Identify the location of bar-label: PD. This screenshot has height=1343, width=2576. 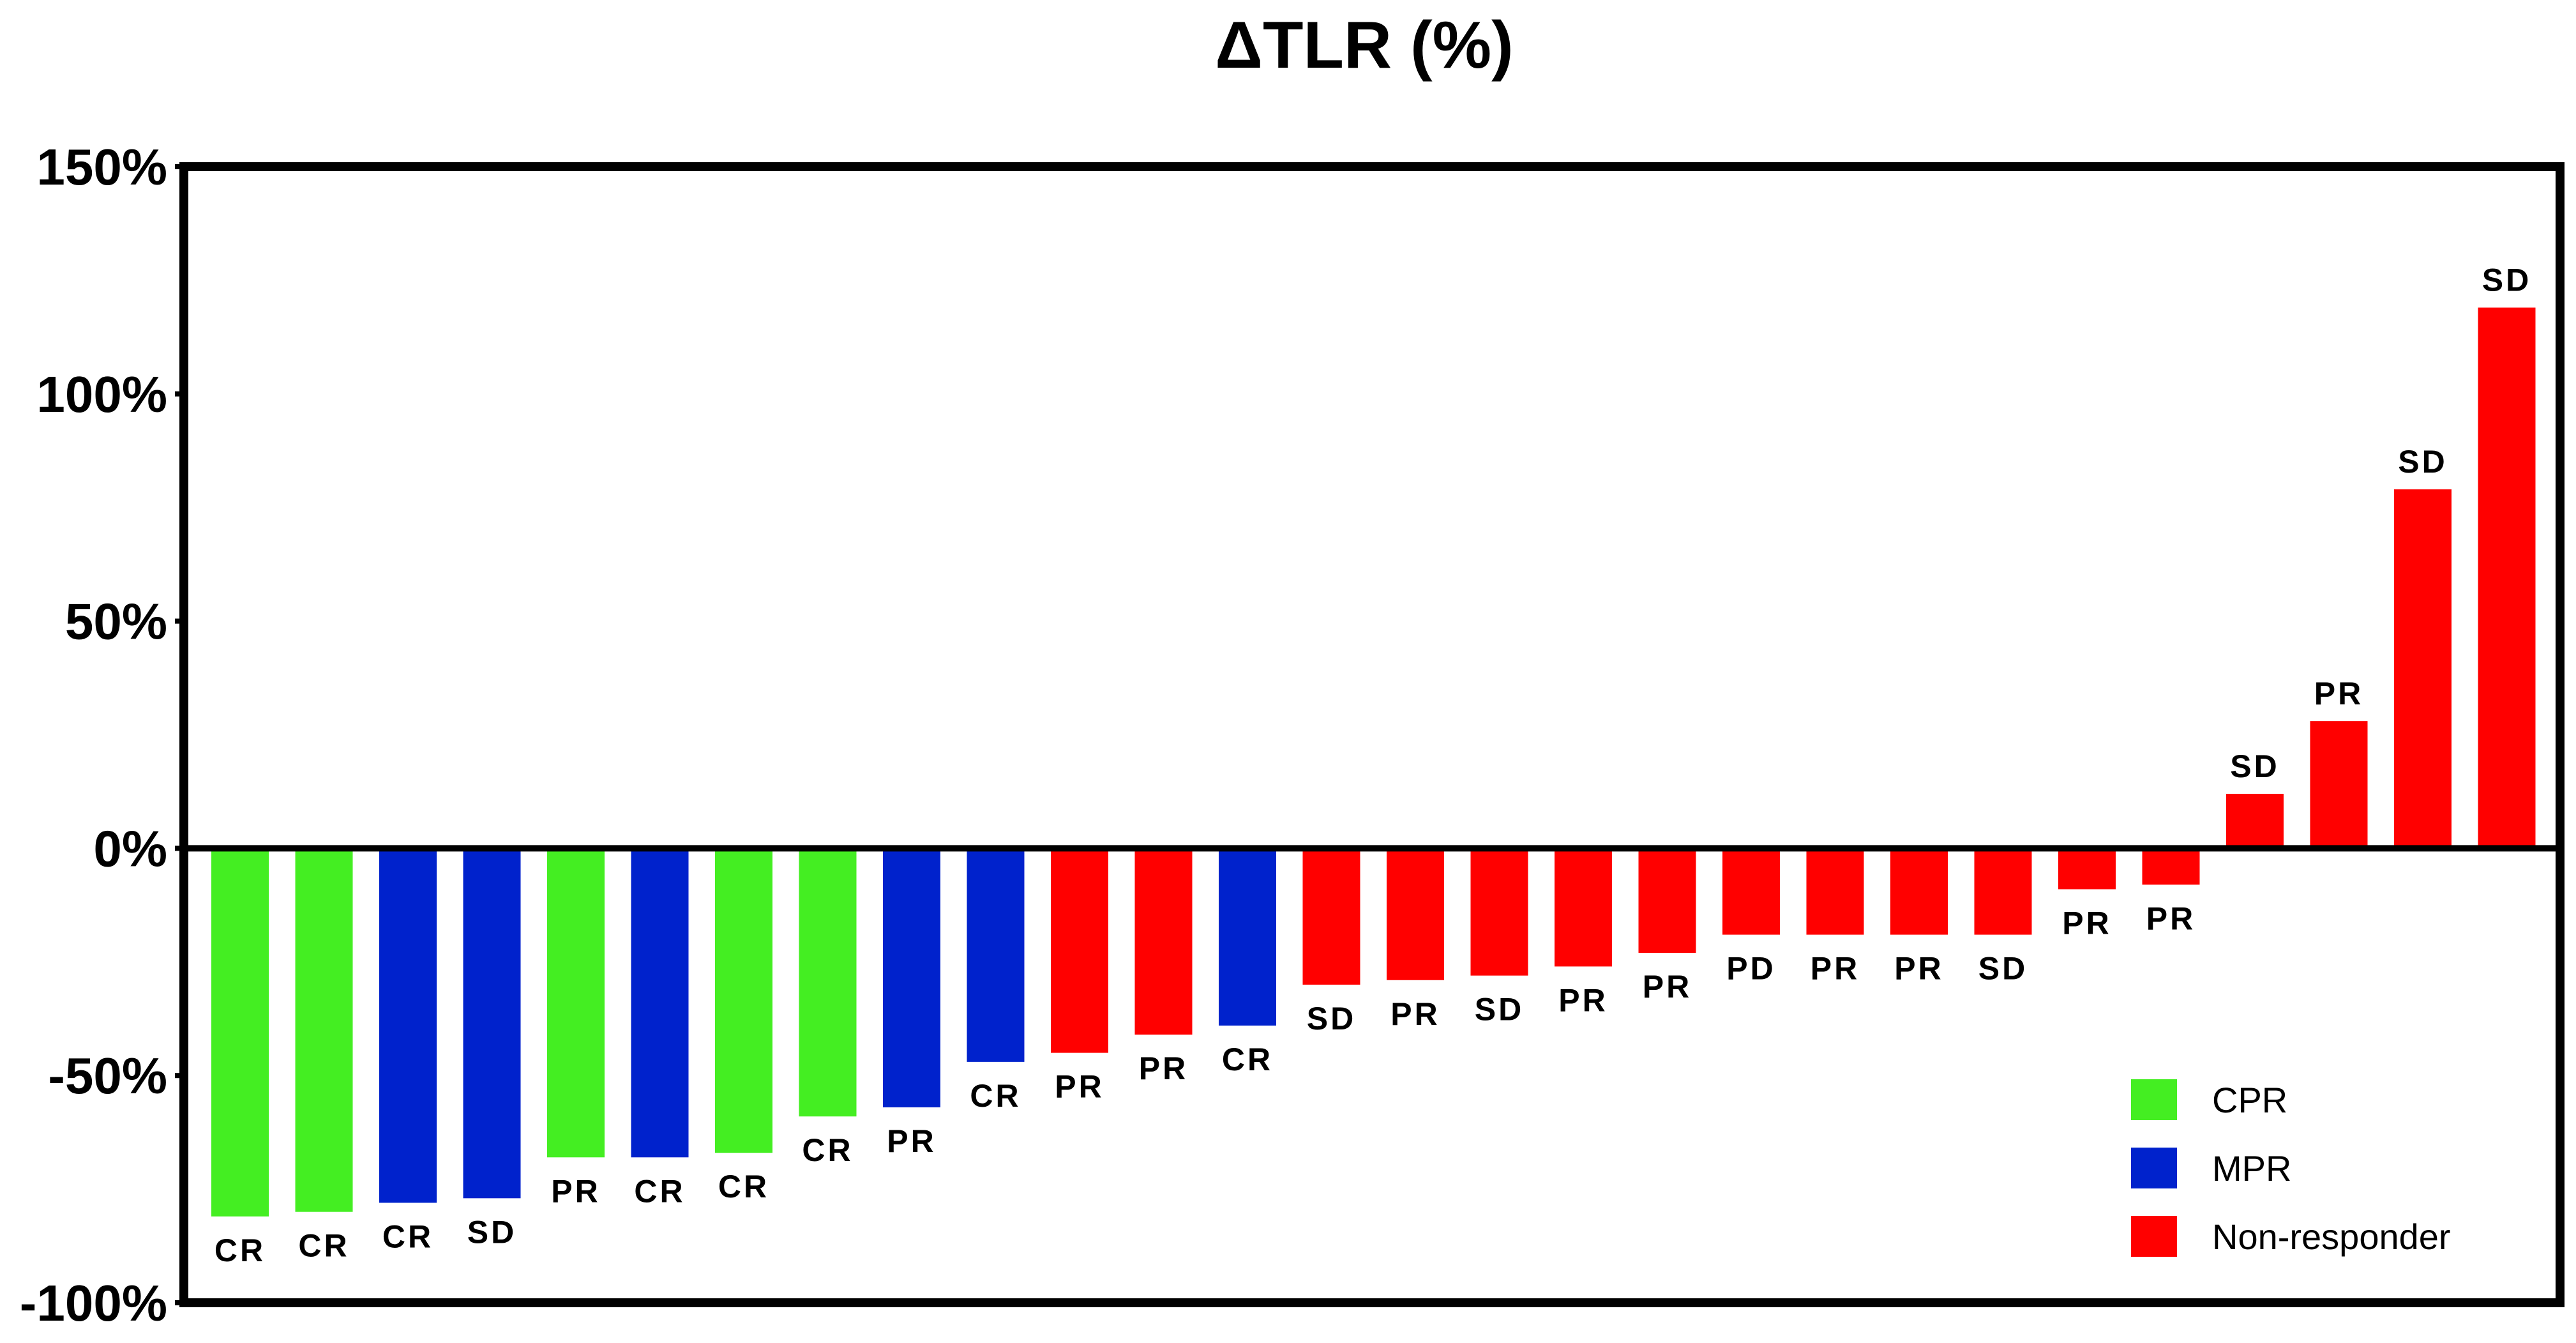
(1750, 969).